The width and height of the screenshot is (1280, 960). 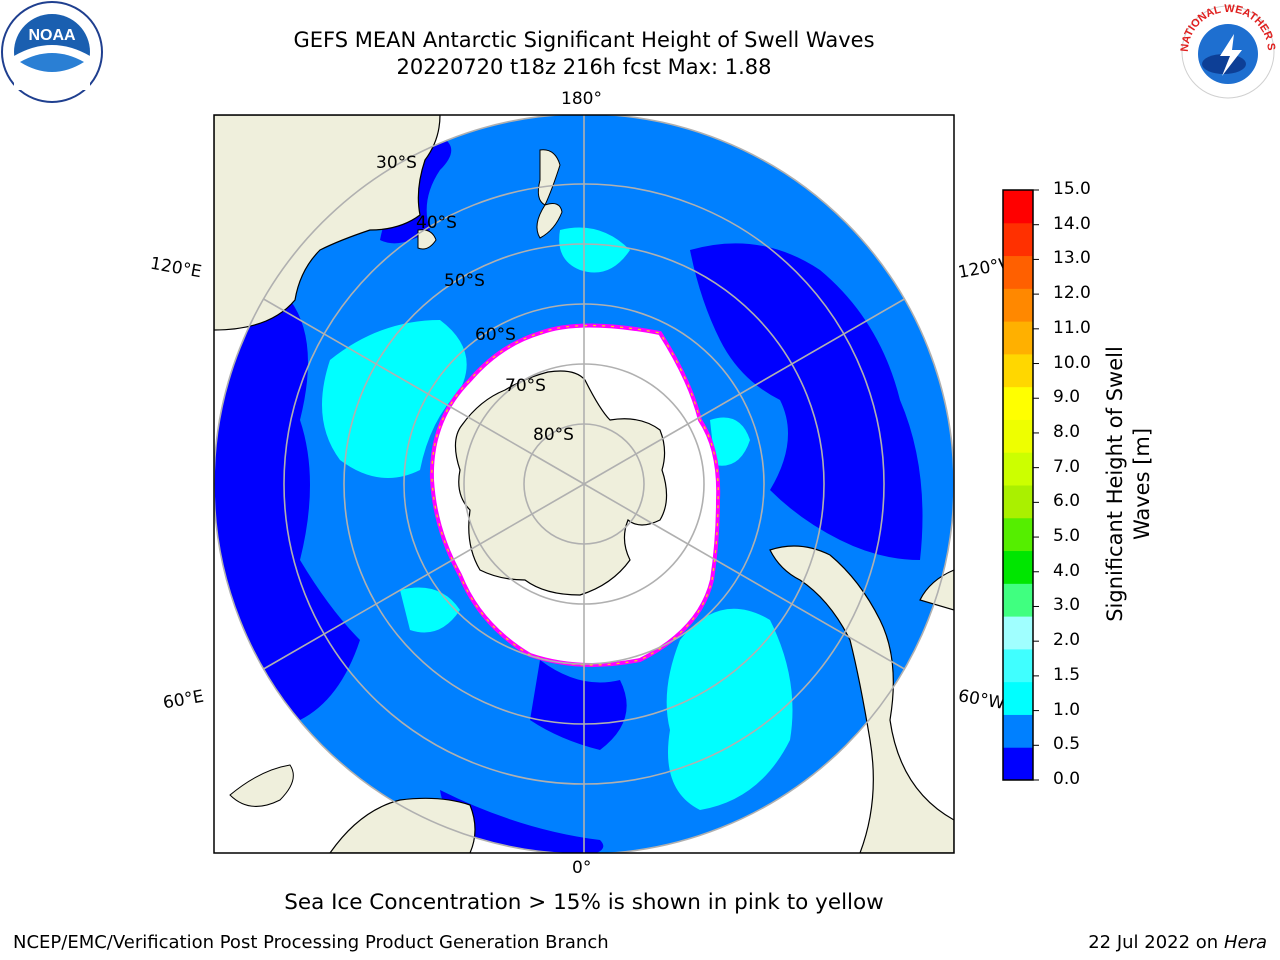 I want to click on antarctica-land, so click(x=561, y=483).